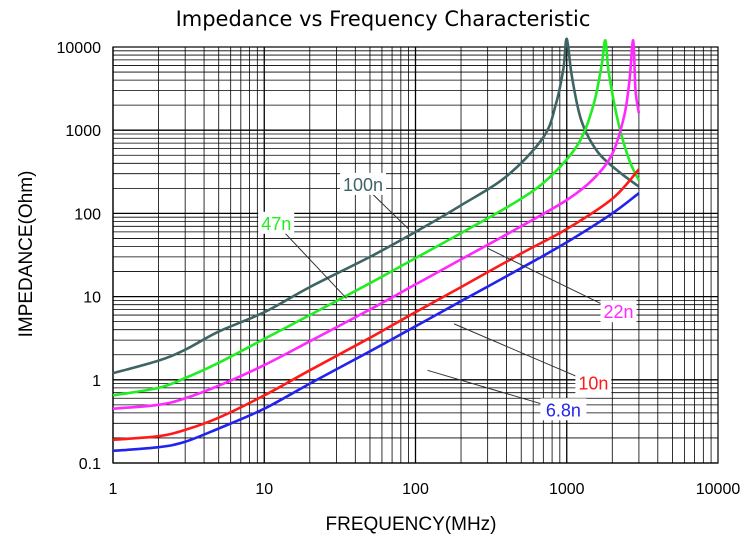  I want to click on y-tick-label: 10, so click(92, 298).